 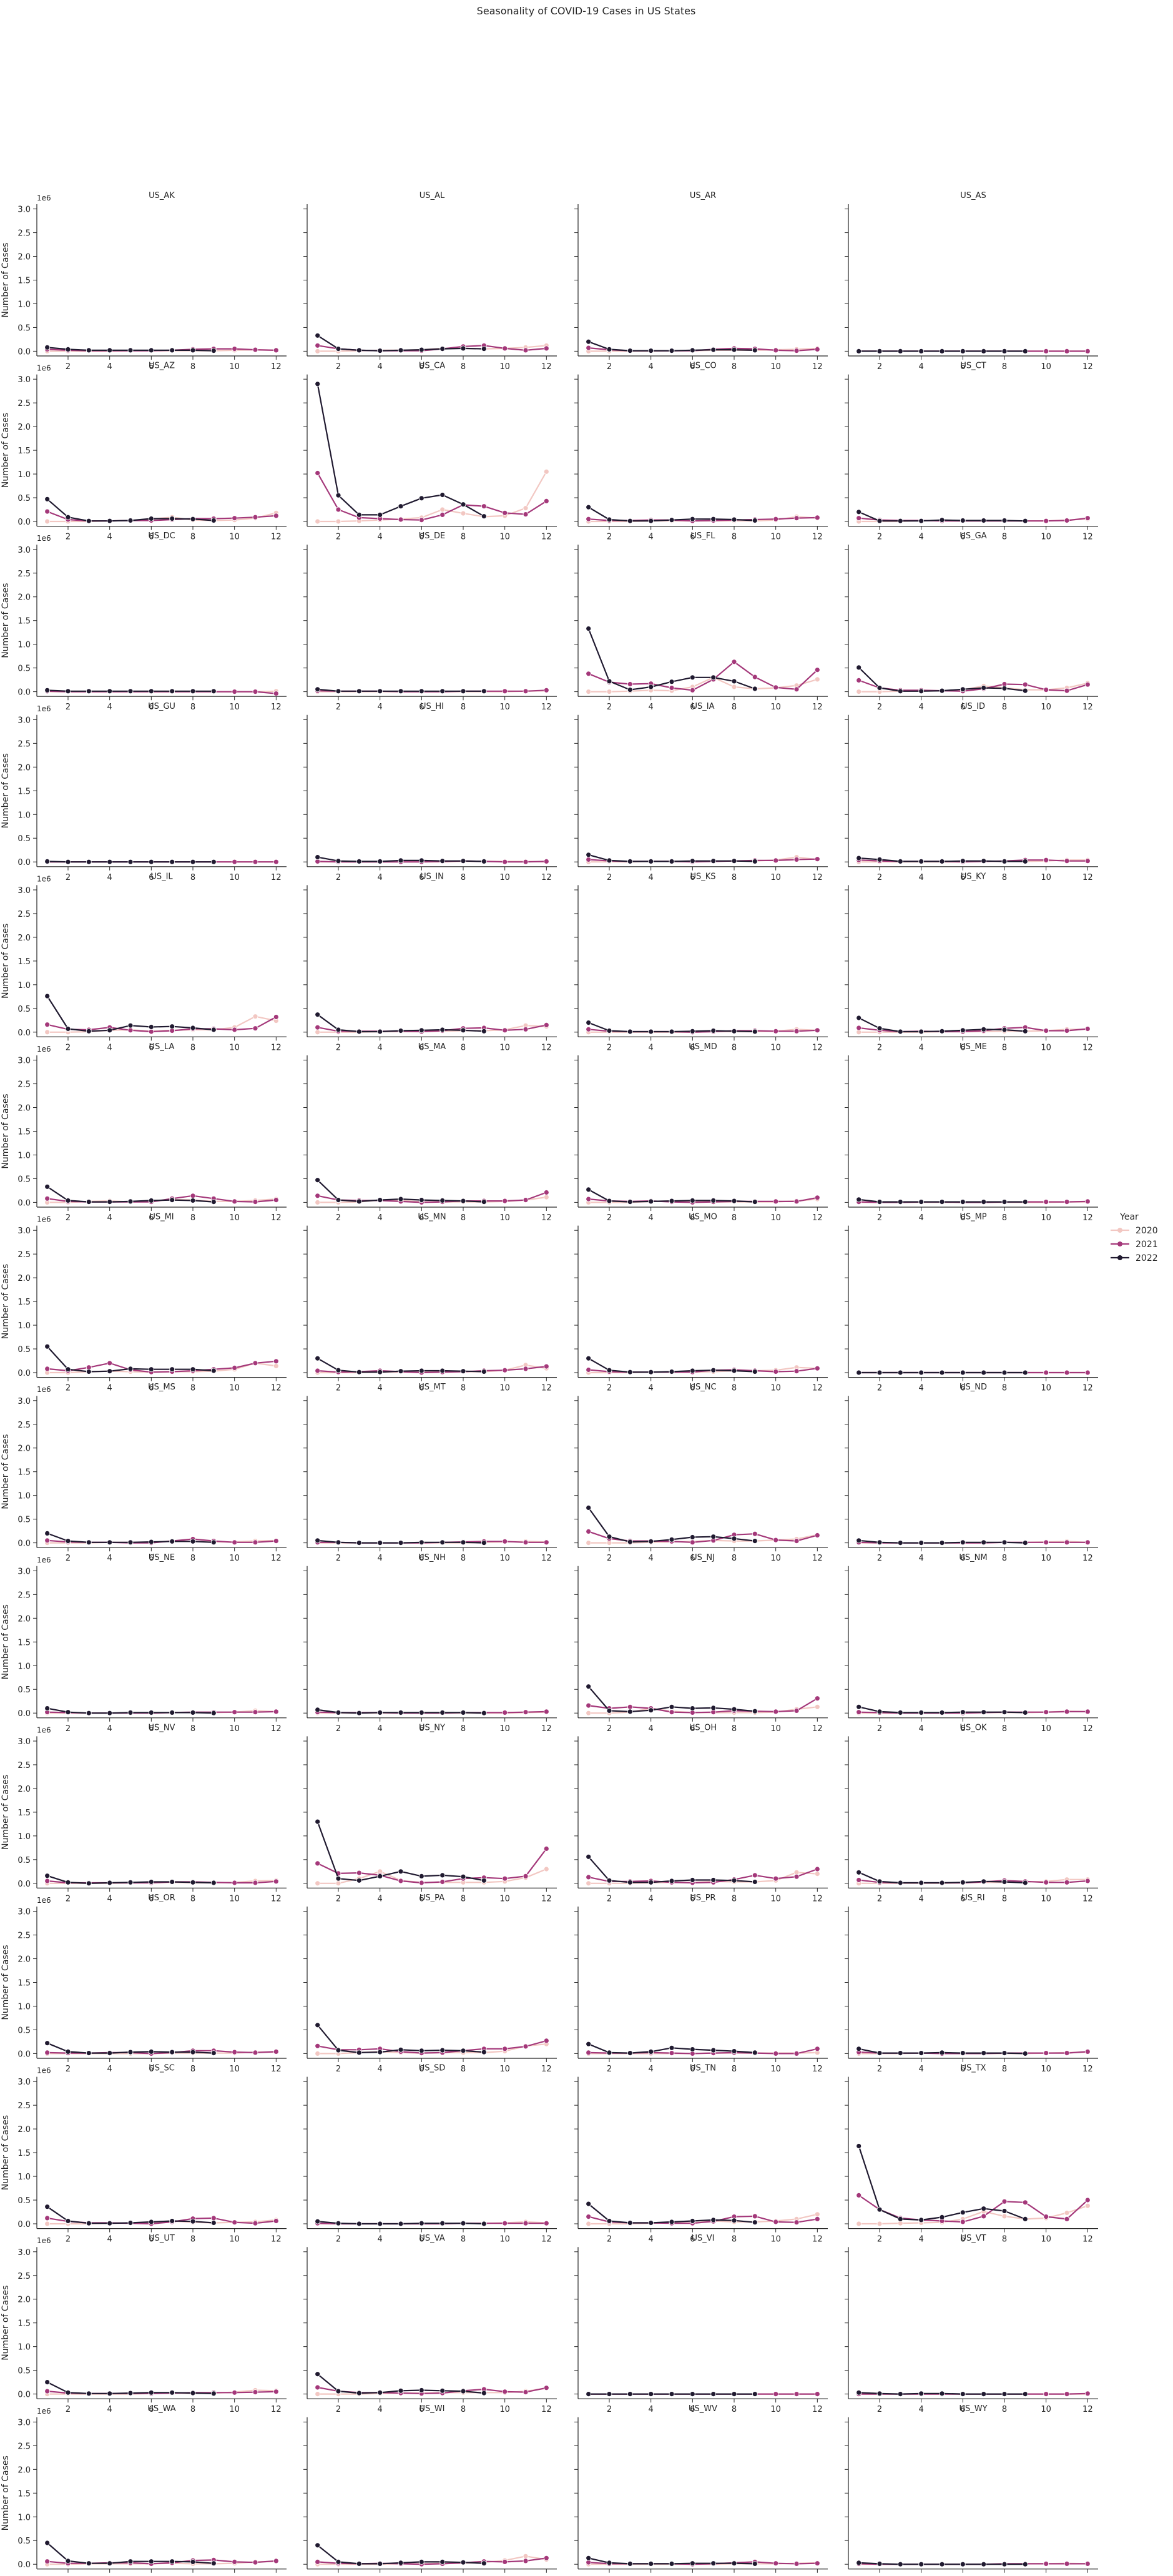 What do you see at coordinates (703, 676) in the screenshot?
I see `series-line-2021` at bounding box center [703, 676].